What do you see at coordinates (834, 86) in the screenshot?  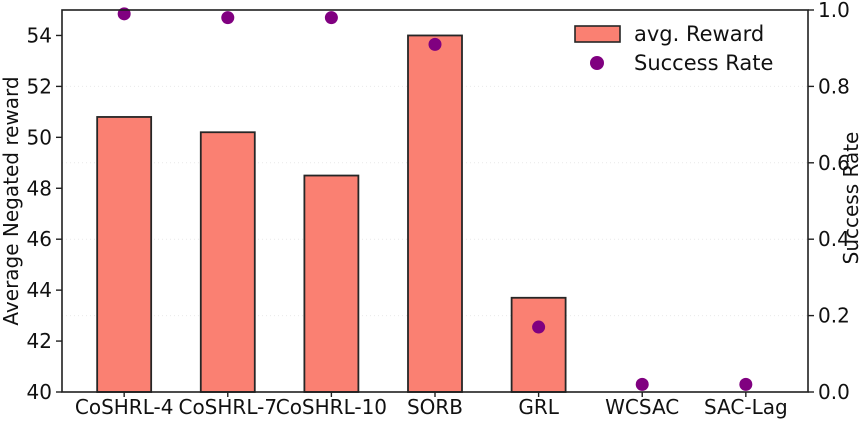 I see `y-right-tick-label-0-8: 0.8` at bounding box center [834, 86].